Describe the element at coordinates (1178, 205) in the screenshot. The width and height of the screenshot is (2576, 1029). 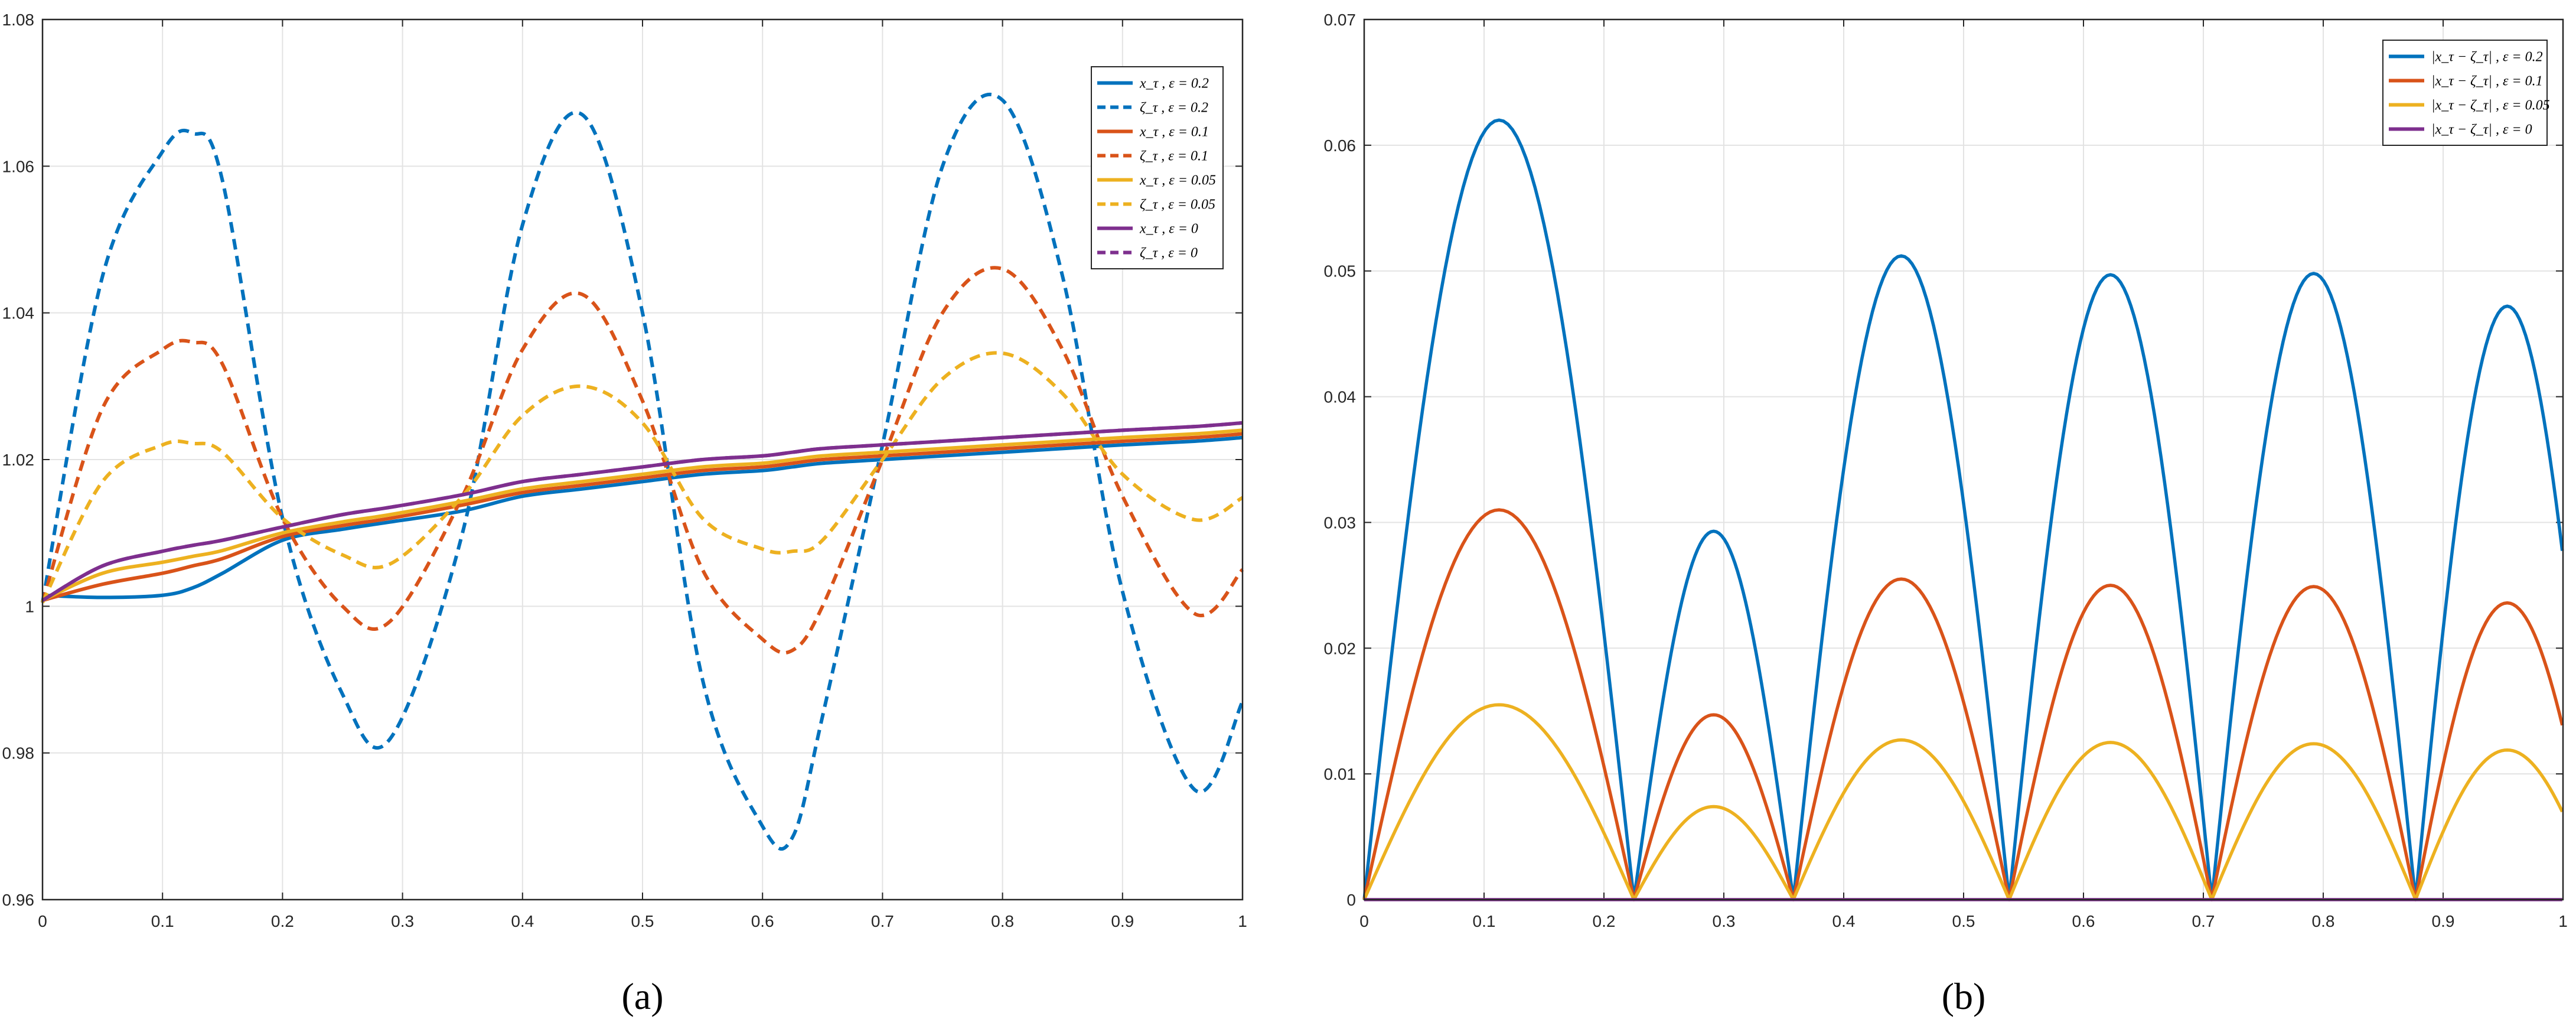
I see `legend-entry-label: ζ_τ , ε = 0.05` at that location.